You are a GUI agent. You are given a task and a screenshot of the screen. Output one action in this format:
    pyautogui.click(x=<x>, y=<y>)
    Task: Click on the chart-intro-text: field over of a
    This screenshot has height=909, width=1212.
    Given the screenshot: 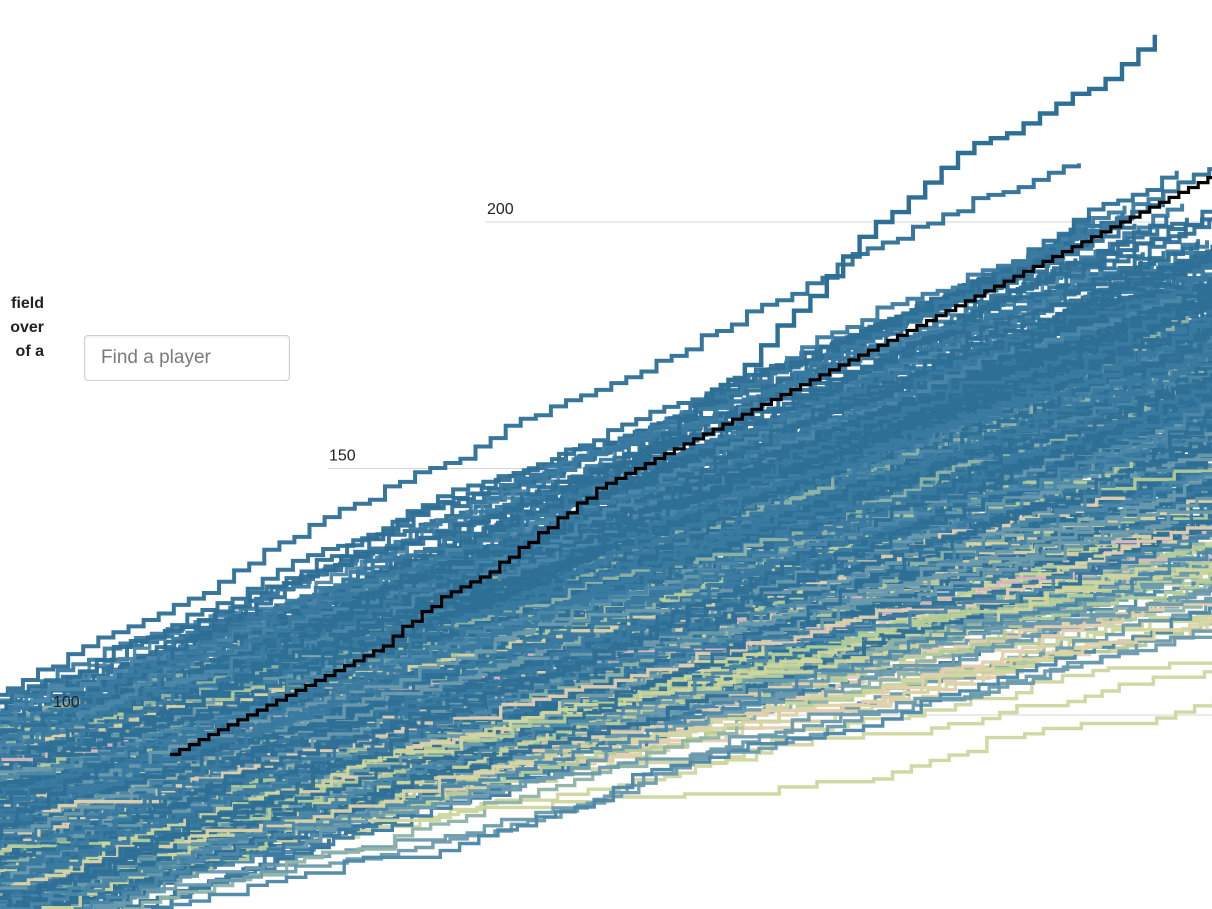 What is the action you would take?
    pyautogui.click(x=22, y=328)
    